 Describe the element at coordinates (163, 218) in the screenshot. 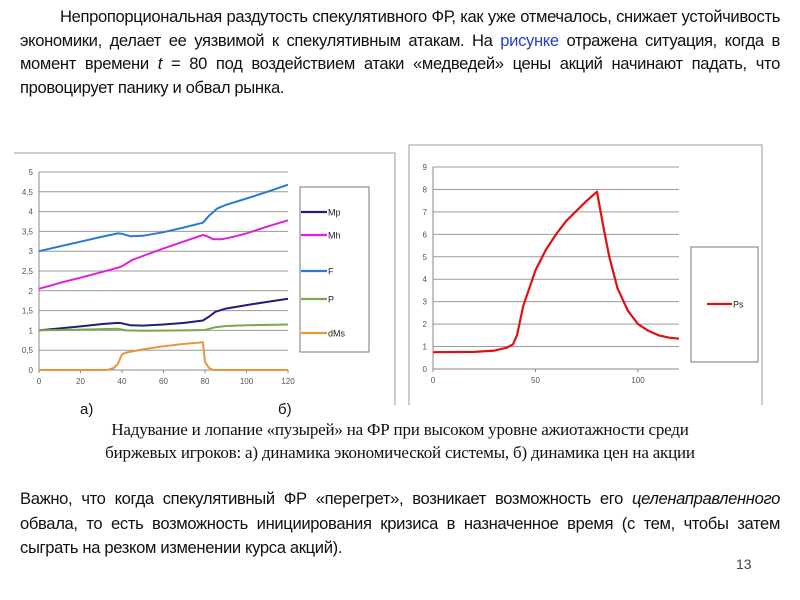

I see `series-line-f` at that location.